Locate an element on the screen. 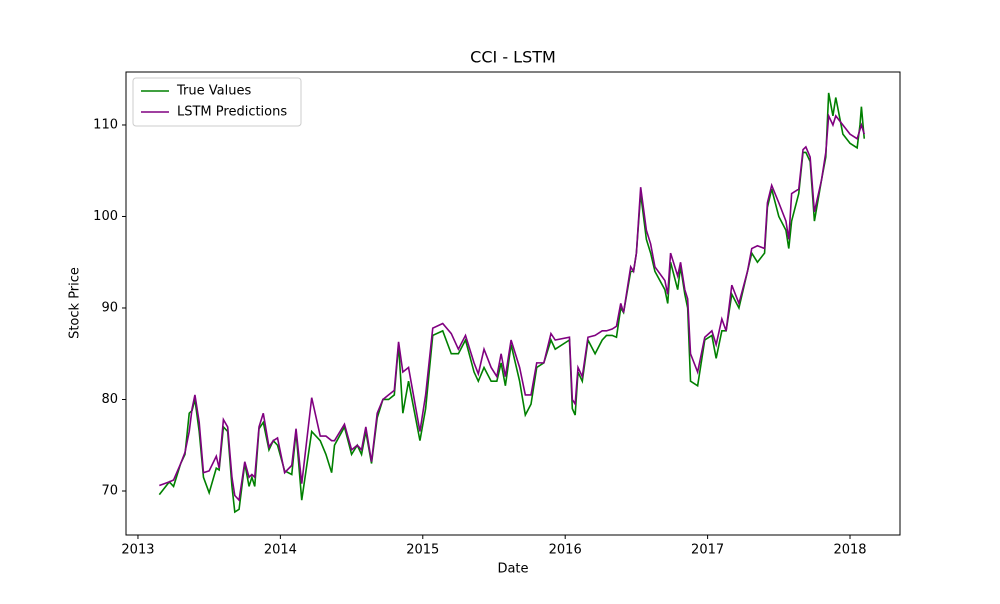 The image size is (1000, 604). y-tick-label: 90 is located at coordinates (109, 307).